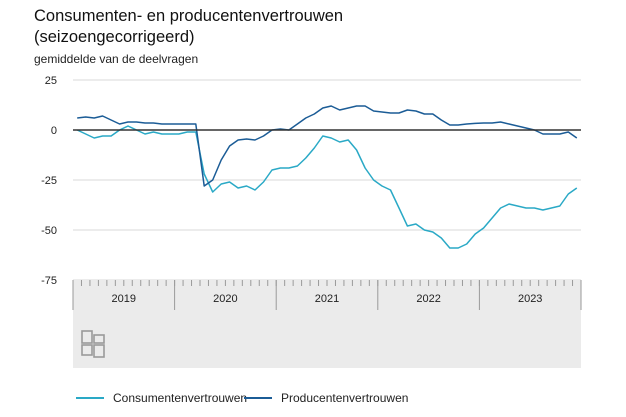  Describe the element at coordinates (258, 398) in the screenshot. I see `legend-swatch-producent` at that location.